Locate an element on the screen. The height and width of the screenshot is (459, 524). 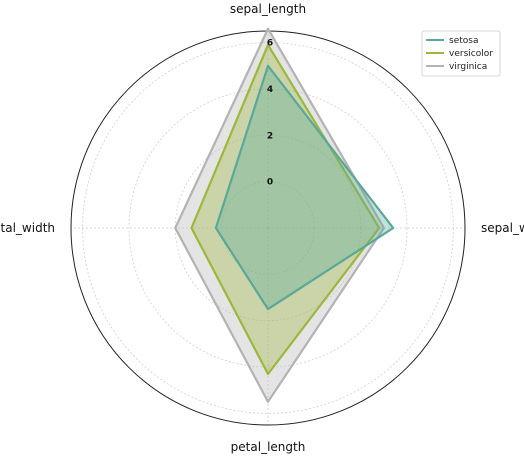
tick-label-6: 6 is located at coordinates (270, 44).